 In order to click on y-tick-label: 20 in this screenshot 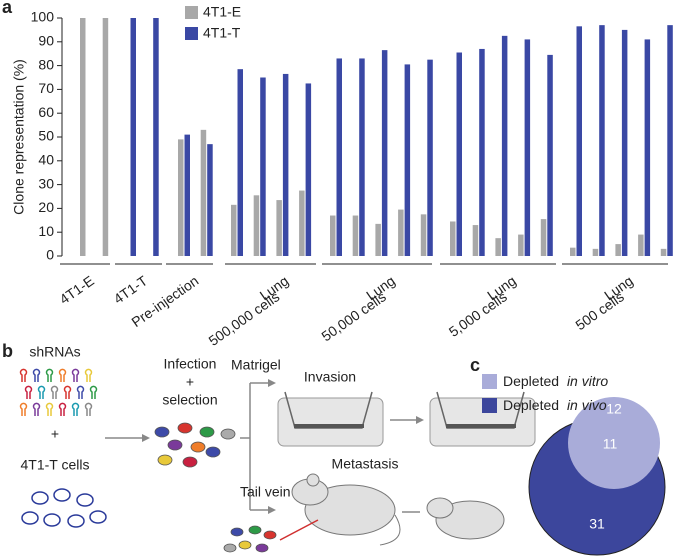, I will do `click(46, 207)`.